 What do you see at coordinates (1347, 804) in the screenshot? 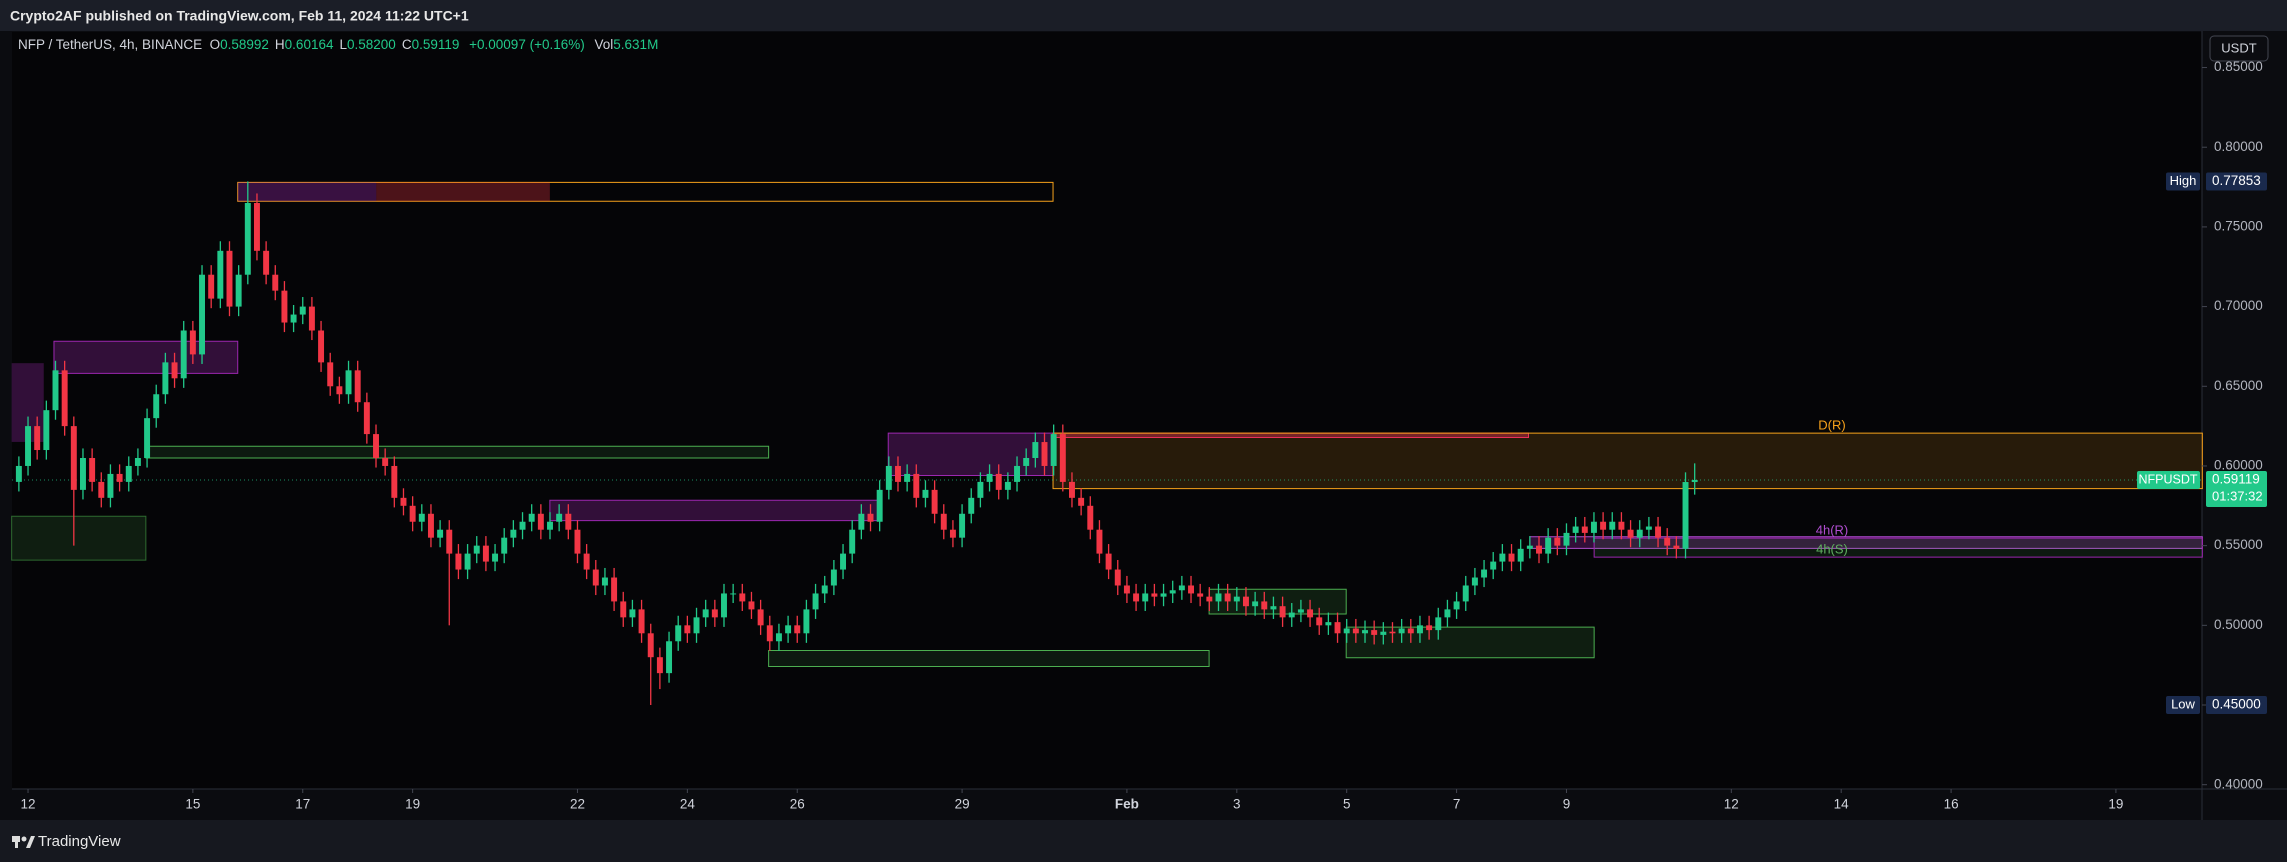
I see `x-tick-label: 5` at bounding box center [1347, 804].